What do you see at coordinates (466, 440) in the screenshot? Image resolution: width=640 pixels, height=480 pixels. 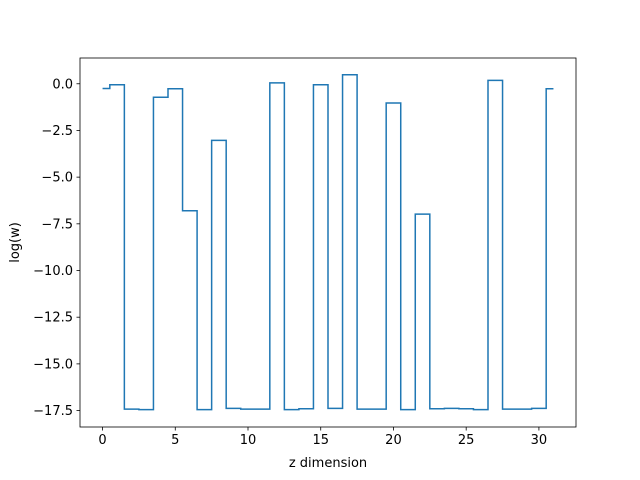 I see `x-tick-label: 25` at bounding box center [466, 440].